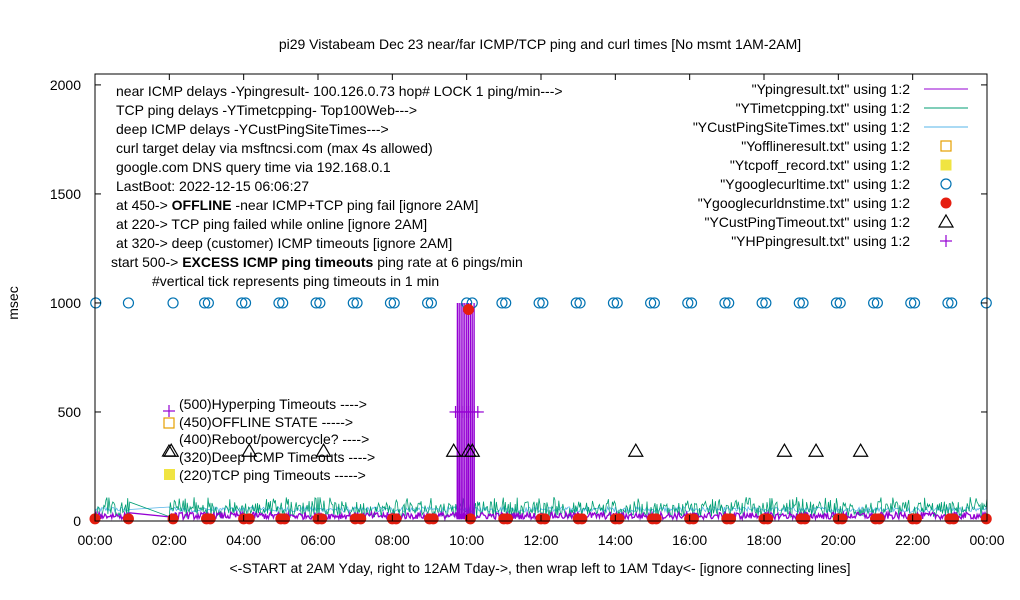  I want to click on key-marker-plus, so click(169, 411).